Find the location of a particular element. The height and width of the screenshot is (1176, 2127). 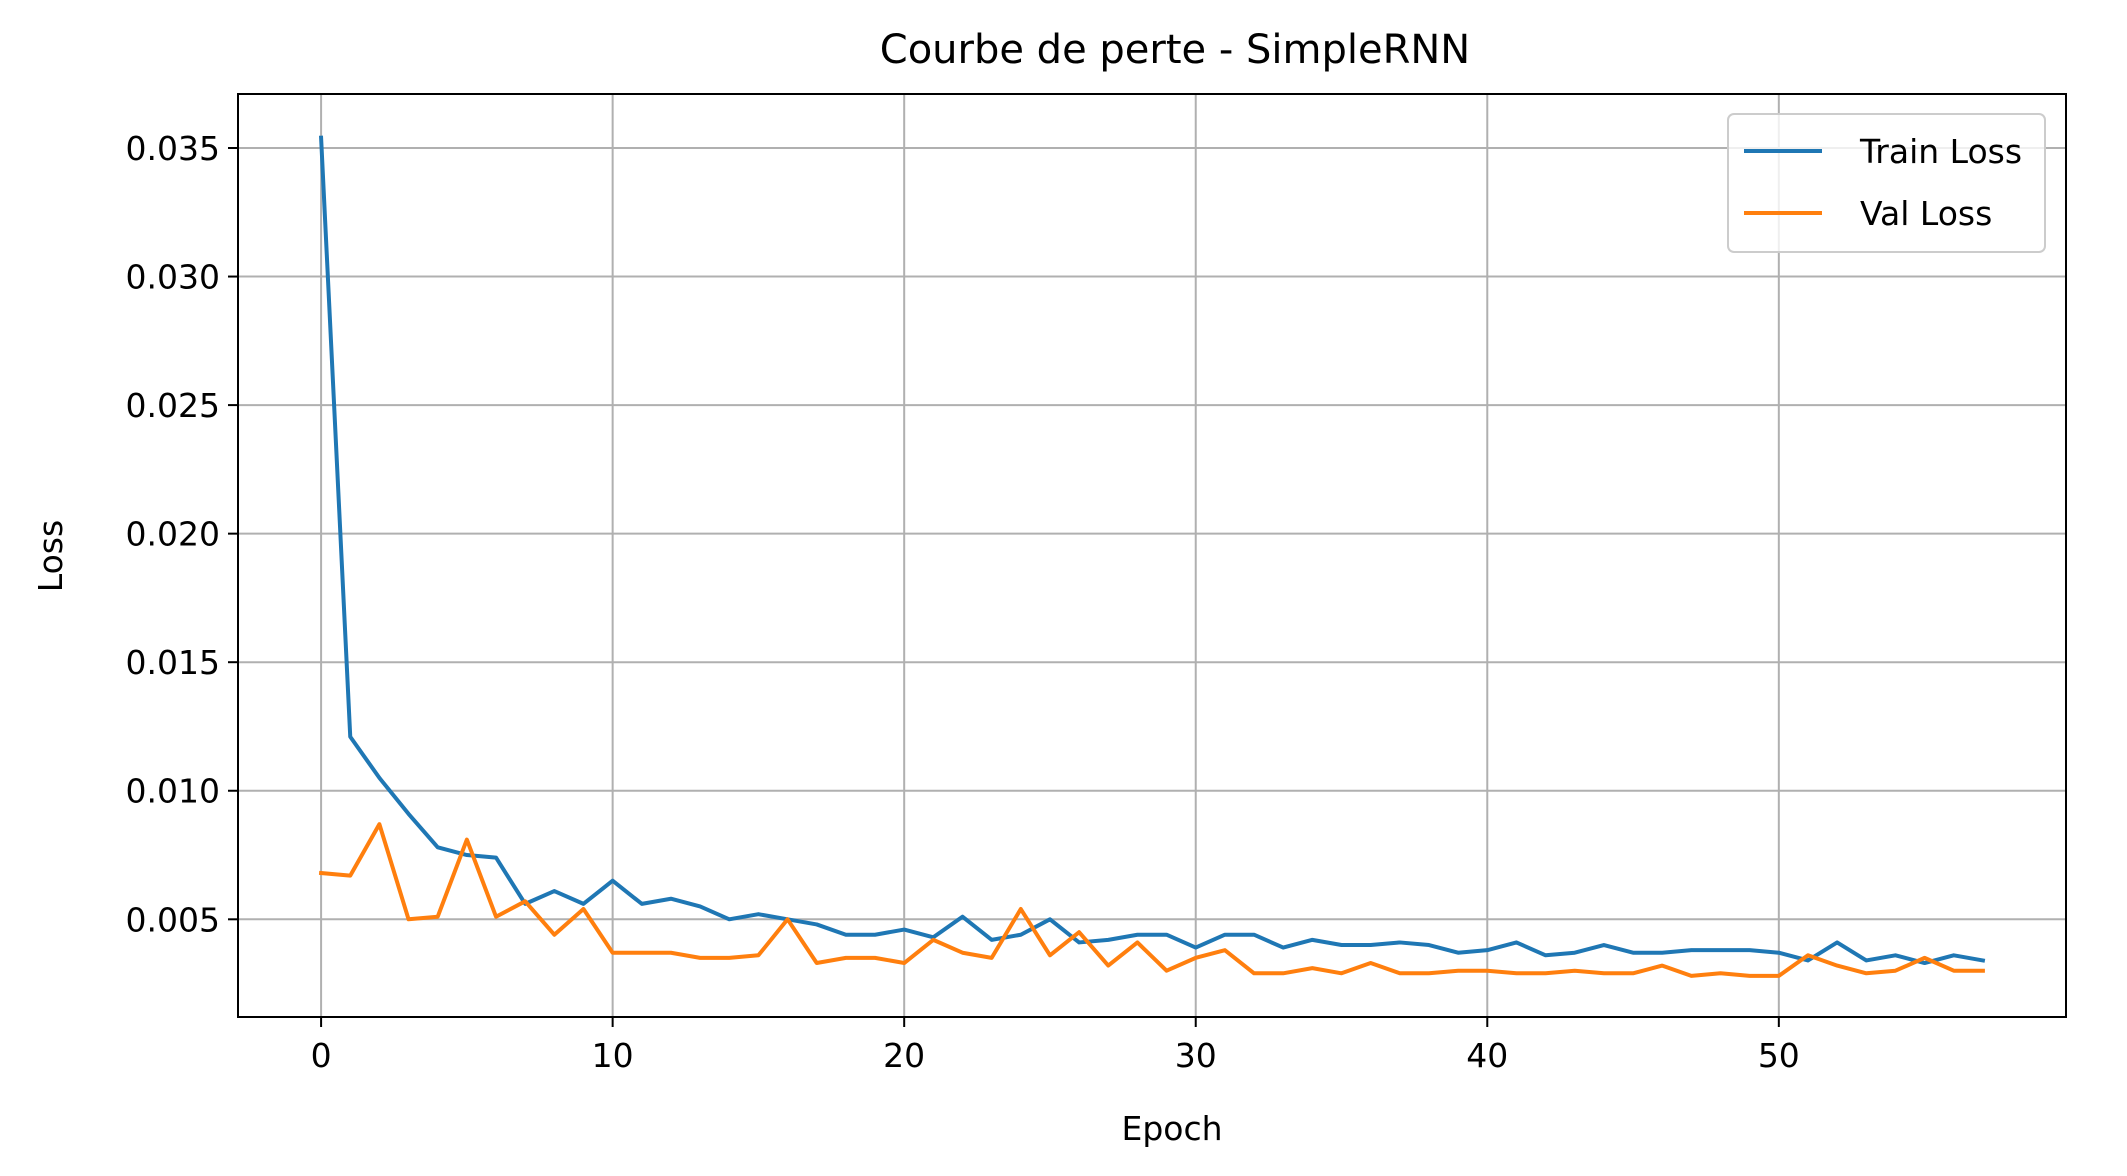

legend: Train Loss Val Loss is located at coordinates (1886, 183).